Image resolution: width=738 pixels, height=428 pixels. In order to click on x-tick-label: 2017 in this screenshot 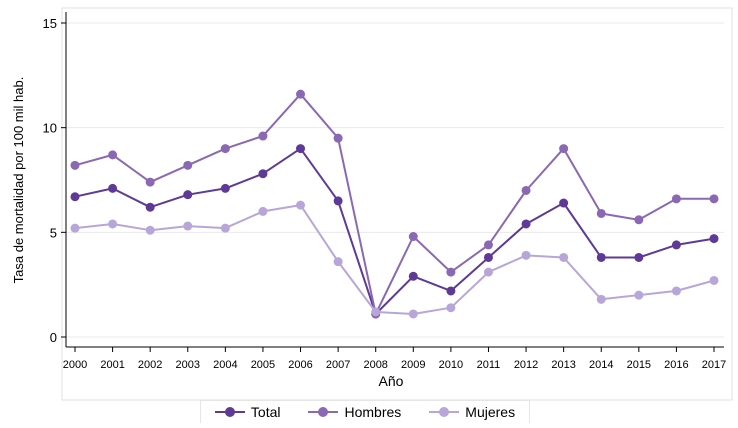, I will do `click(714, 365)`.